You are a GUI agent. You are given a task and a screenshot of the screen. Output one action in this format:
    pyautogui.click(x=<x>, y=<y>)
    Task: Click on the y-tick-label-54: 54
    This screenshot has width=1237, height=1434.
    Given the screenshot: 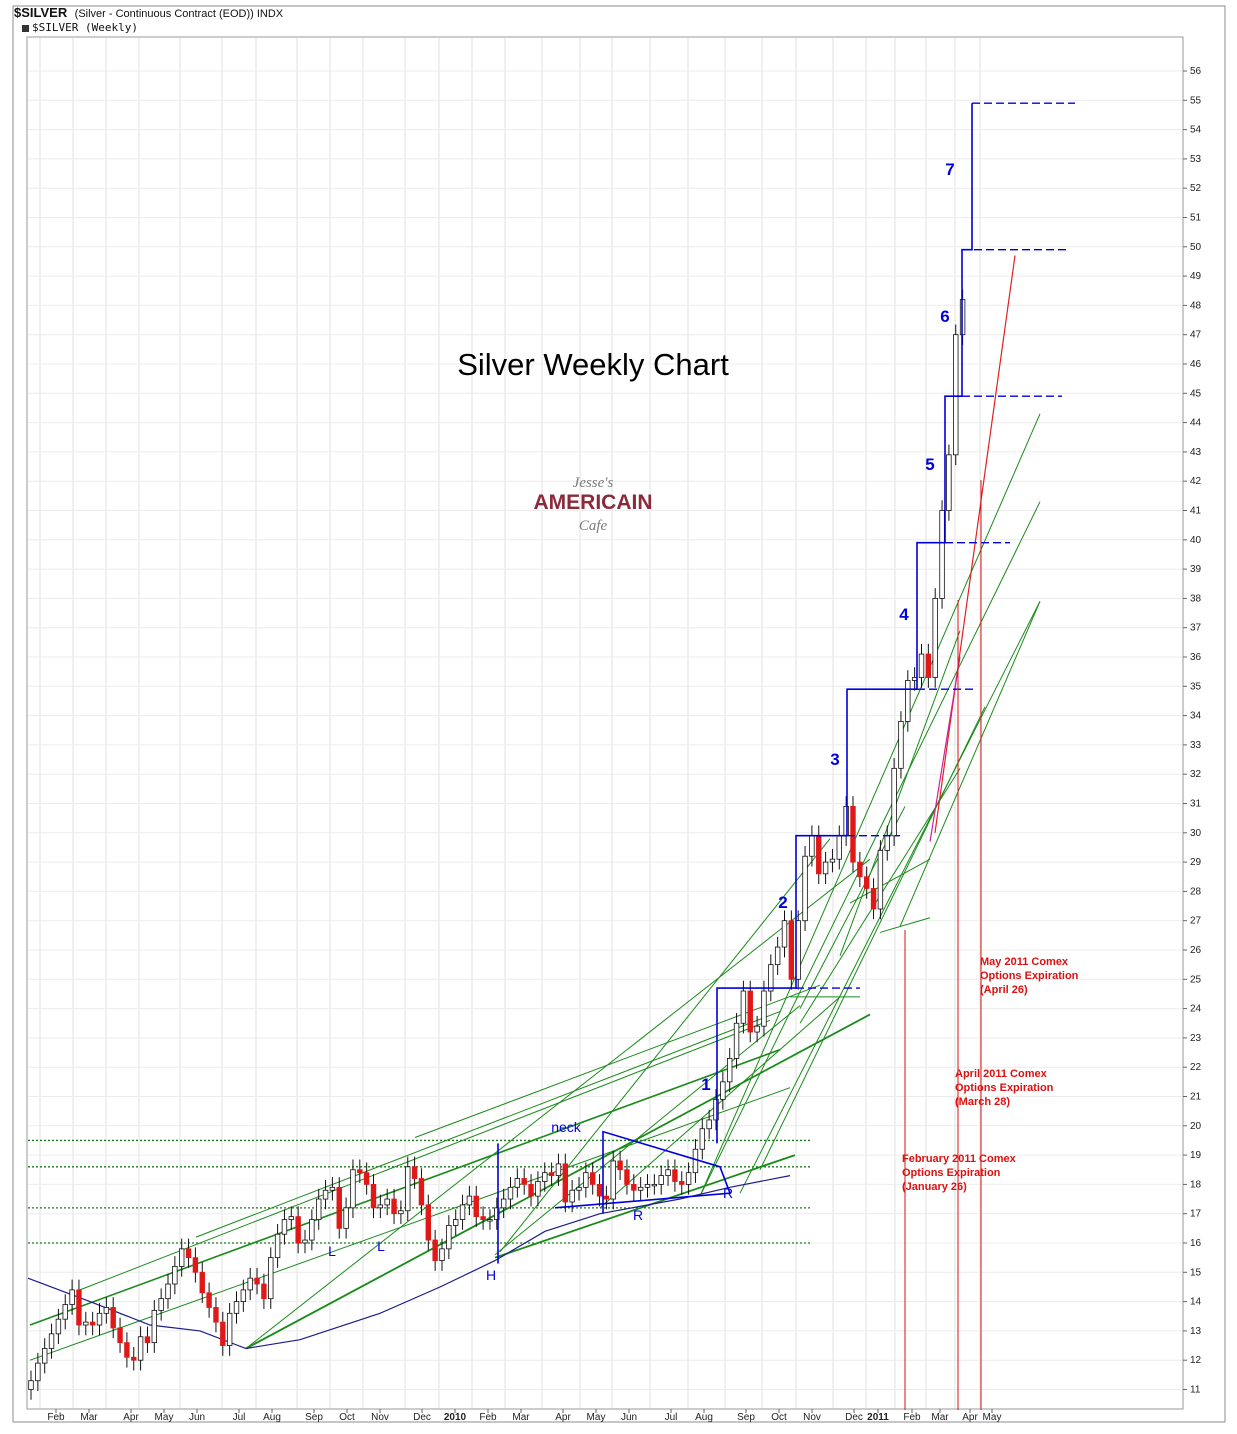 What is the action you would take?
    pyautogui.click(x=1196, y=130)
    